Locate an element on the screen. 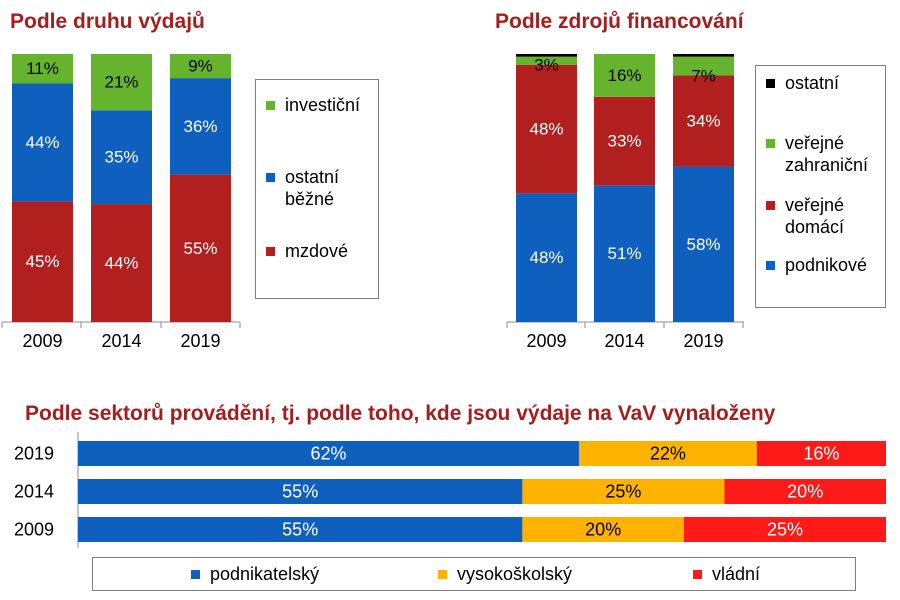  chart3-ytick-2014: 2014 is located at coordinates (34, 492).